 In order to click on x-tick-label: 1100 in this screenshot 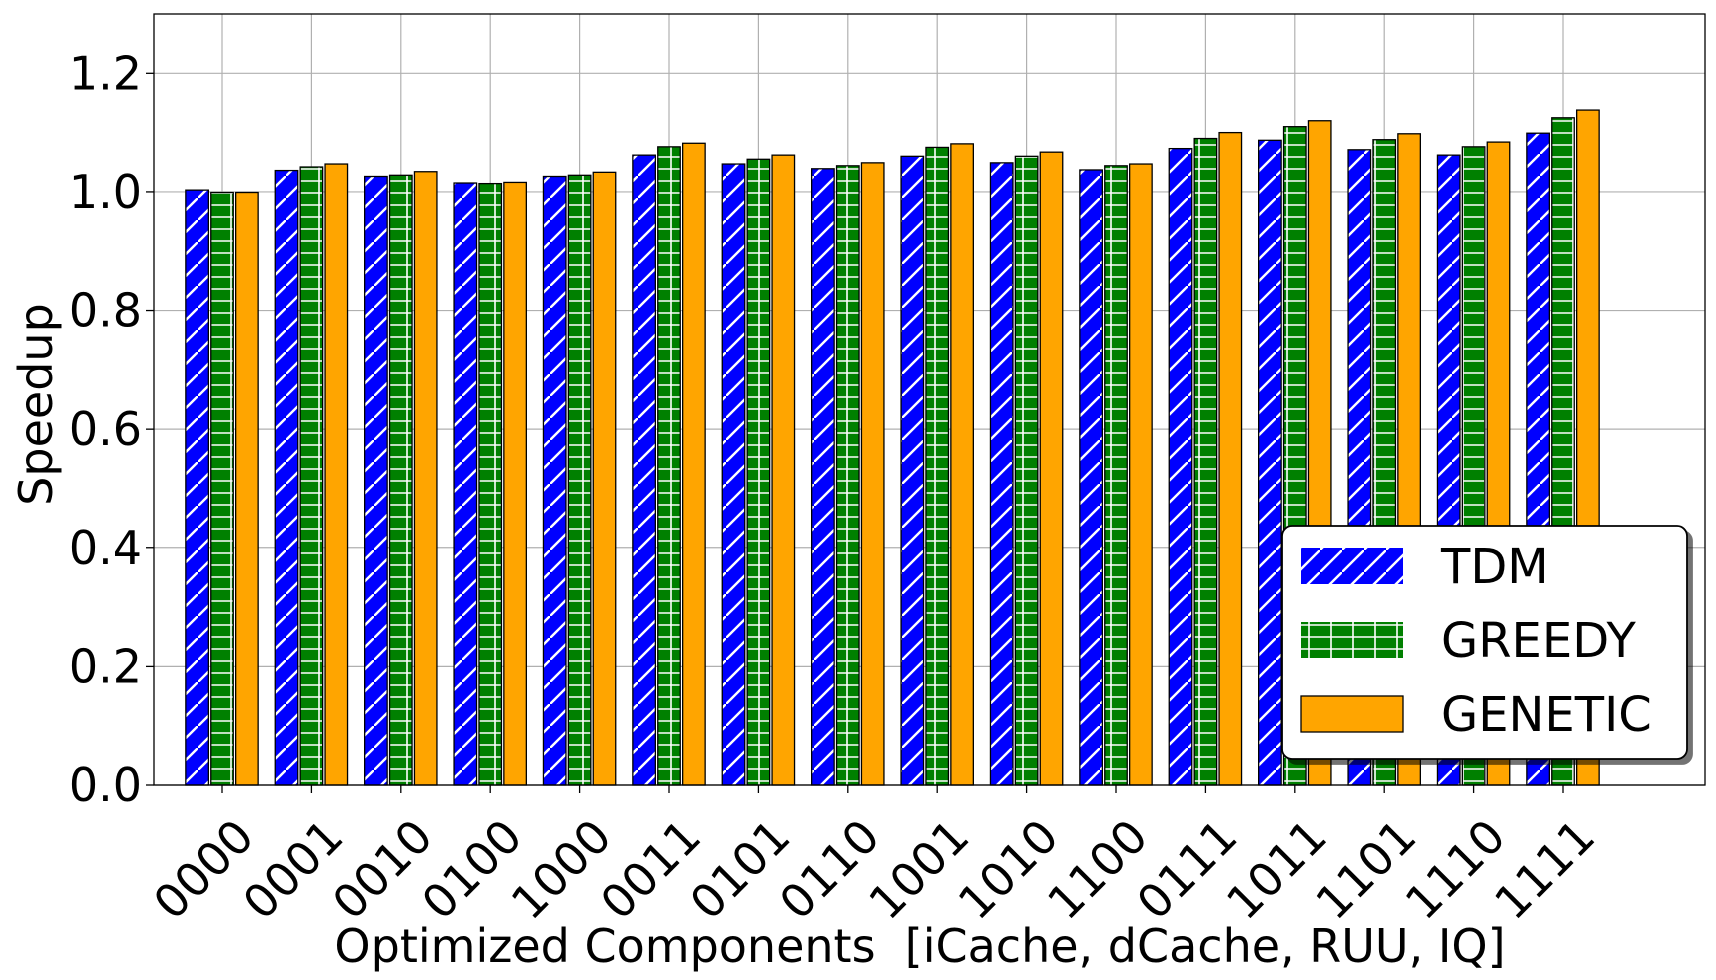, I will do `click(1097, 869)`.